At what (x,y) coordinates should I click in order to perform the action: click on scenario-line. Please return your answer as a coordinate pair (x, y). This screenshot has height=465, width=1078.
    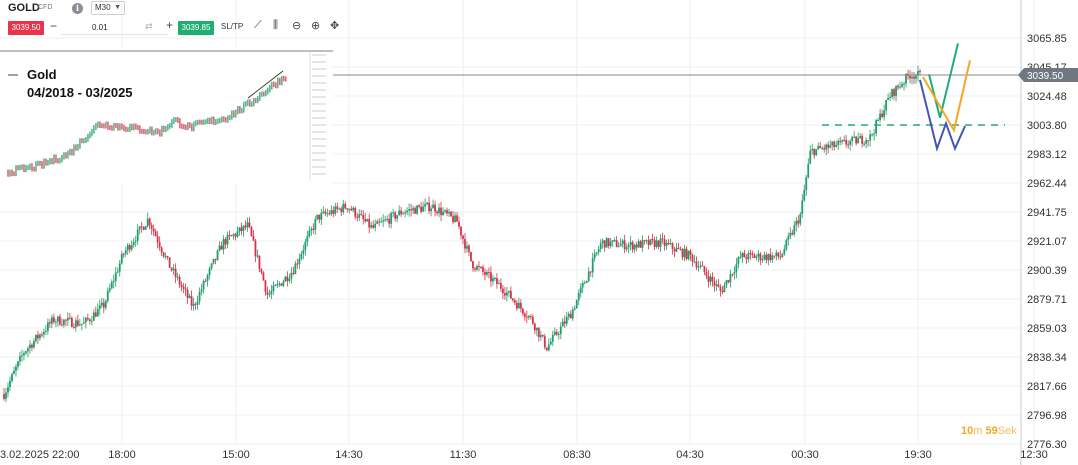
    Looking at the image, I should click on (946, 97).